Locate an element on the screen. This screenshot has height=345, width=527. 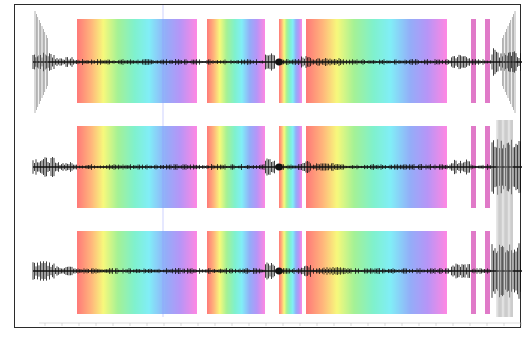
time-axis is located at coordinates (280, 324).